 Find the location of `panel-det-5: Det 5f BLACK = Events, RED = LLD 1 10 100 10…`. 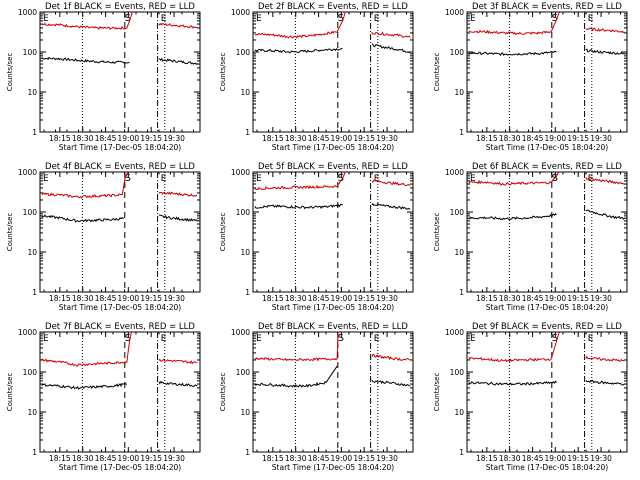

panel-det-5: Det 5f BLACK = Events, RED = LLD 1 10 100 10… is located at coordinates (316, 237).